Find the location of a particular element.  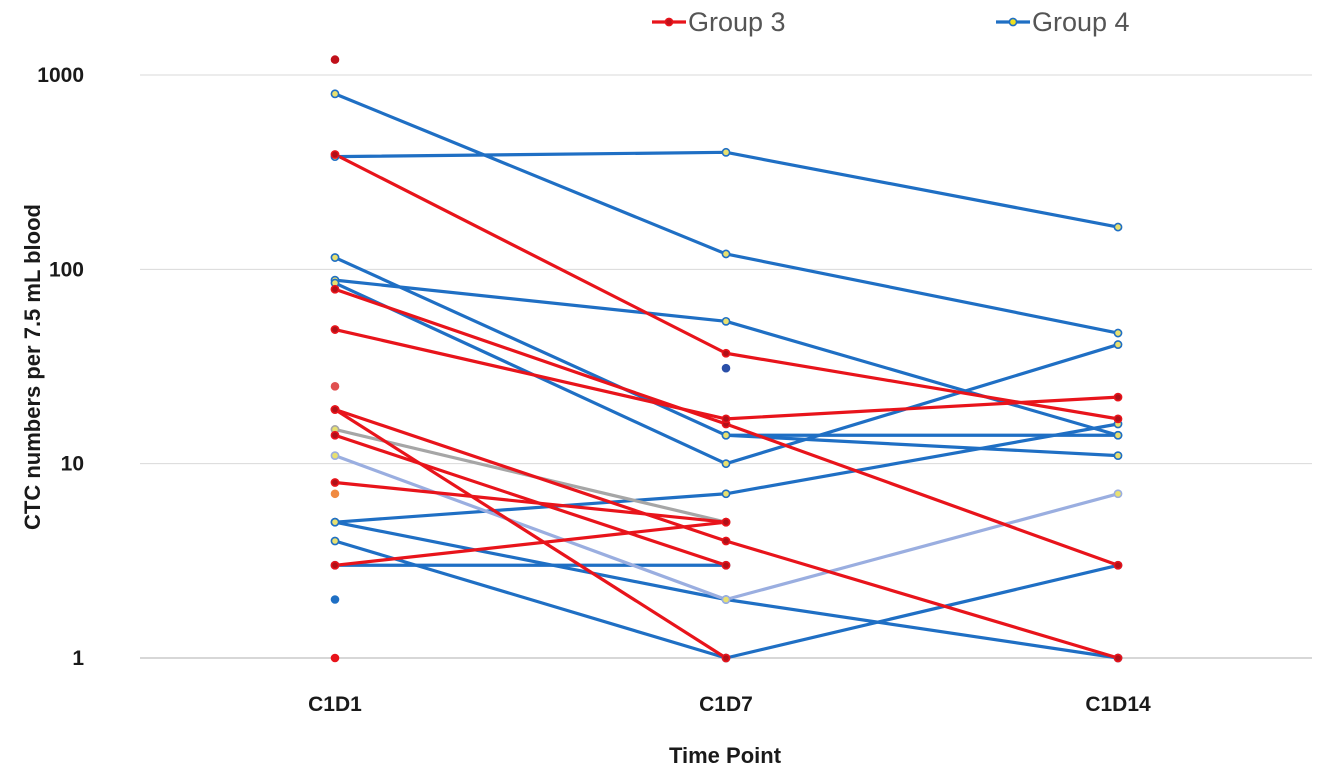

x-tick-label: C1D7 is located at coordinates (726, 704).